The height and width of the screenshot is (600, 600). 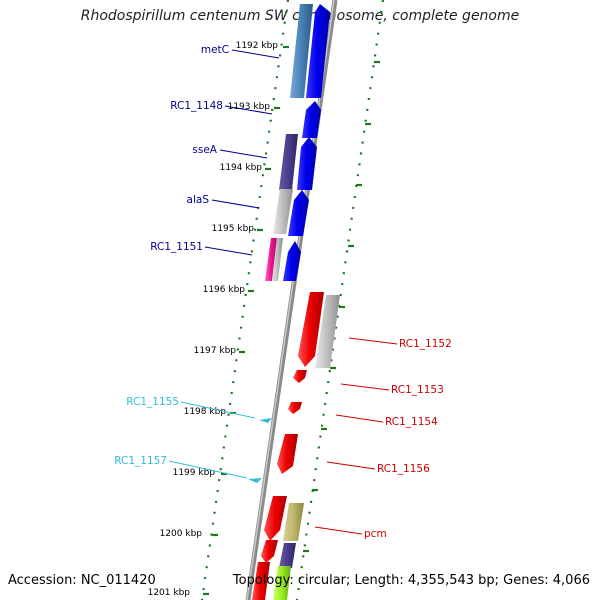 I want to click on forward-strand-genes, so click(x=306, y=142).